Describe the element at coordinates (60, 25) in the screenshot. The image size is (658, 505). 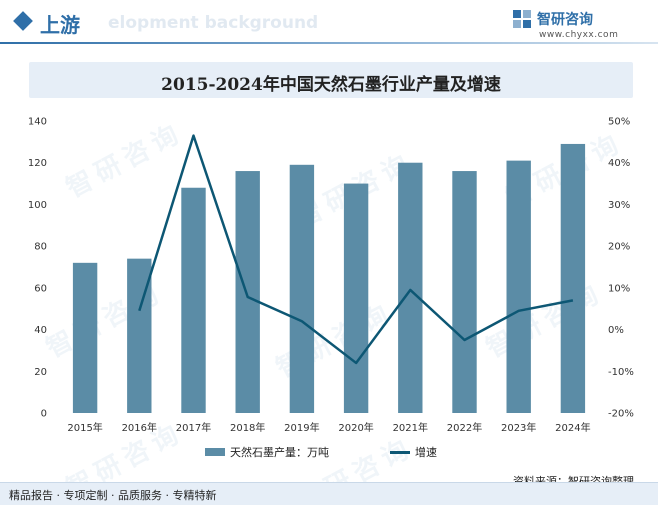
I see `section-title: 上游` at that location.